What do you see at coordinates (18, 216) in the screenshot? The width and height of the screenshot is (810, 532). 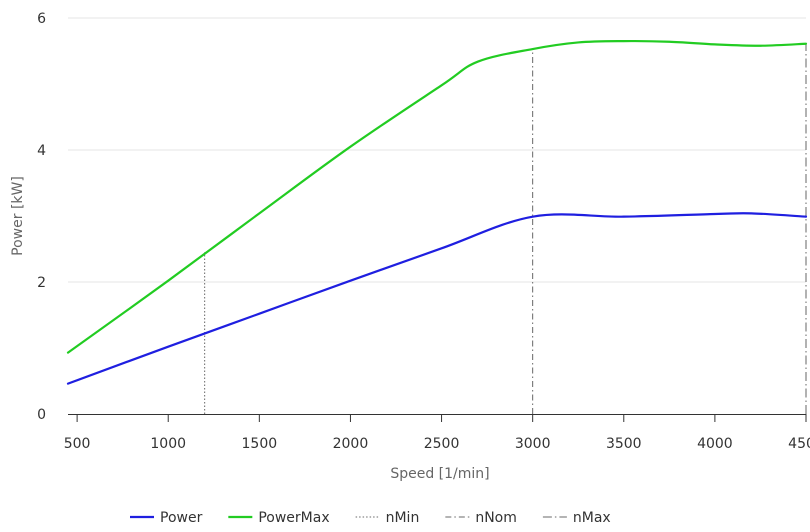 I see `y-axis-title: Power [kW]` at bounding box center [18, 216].